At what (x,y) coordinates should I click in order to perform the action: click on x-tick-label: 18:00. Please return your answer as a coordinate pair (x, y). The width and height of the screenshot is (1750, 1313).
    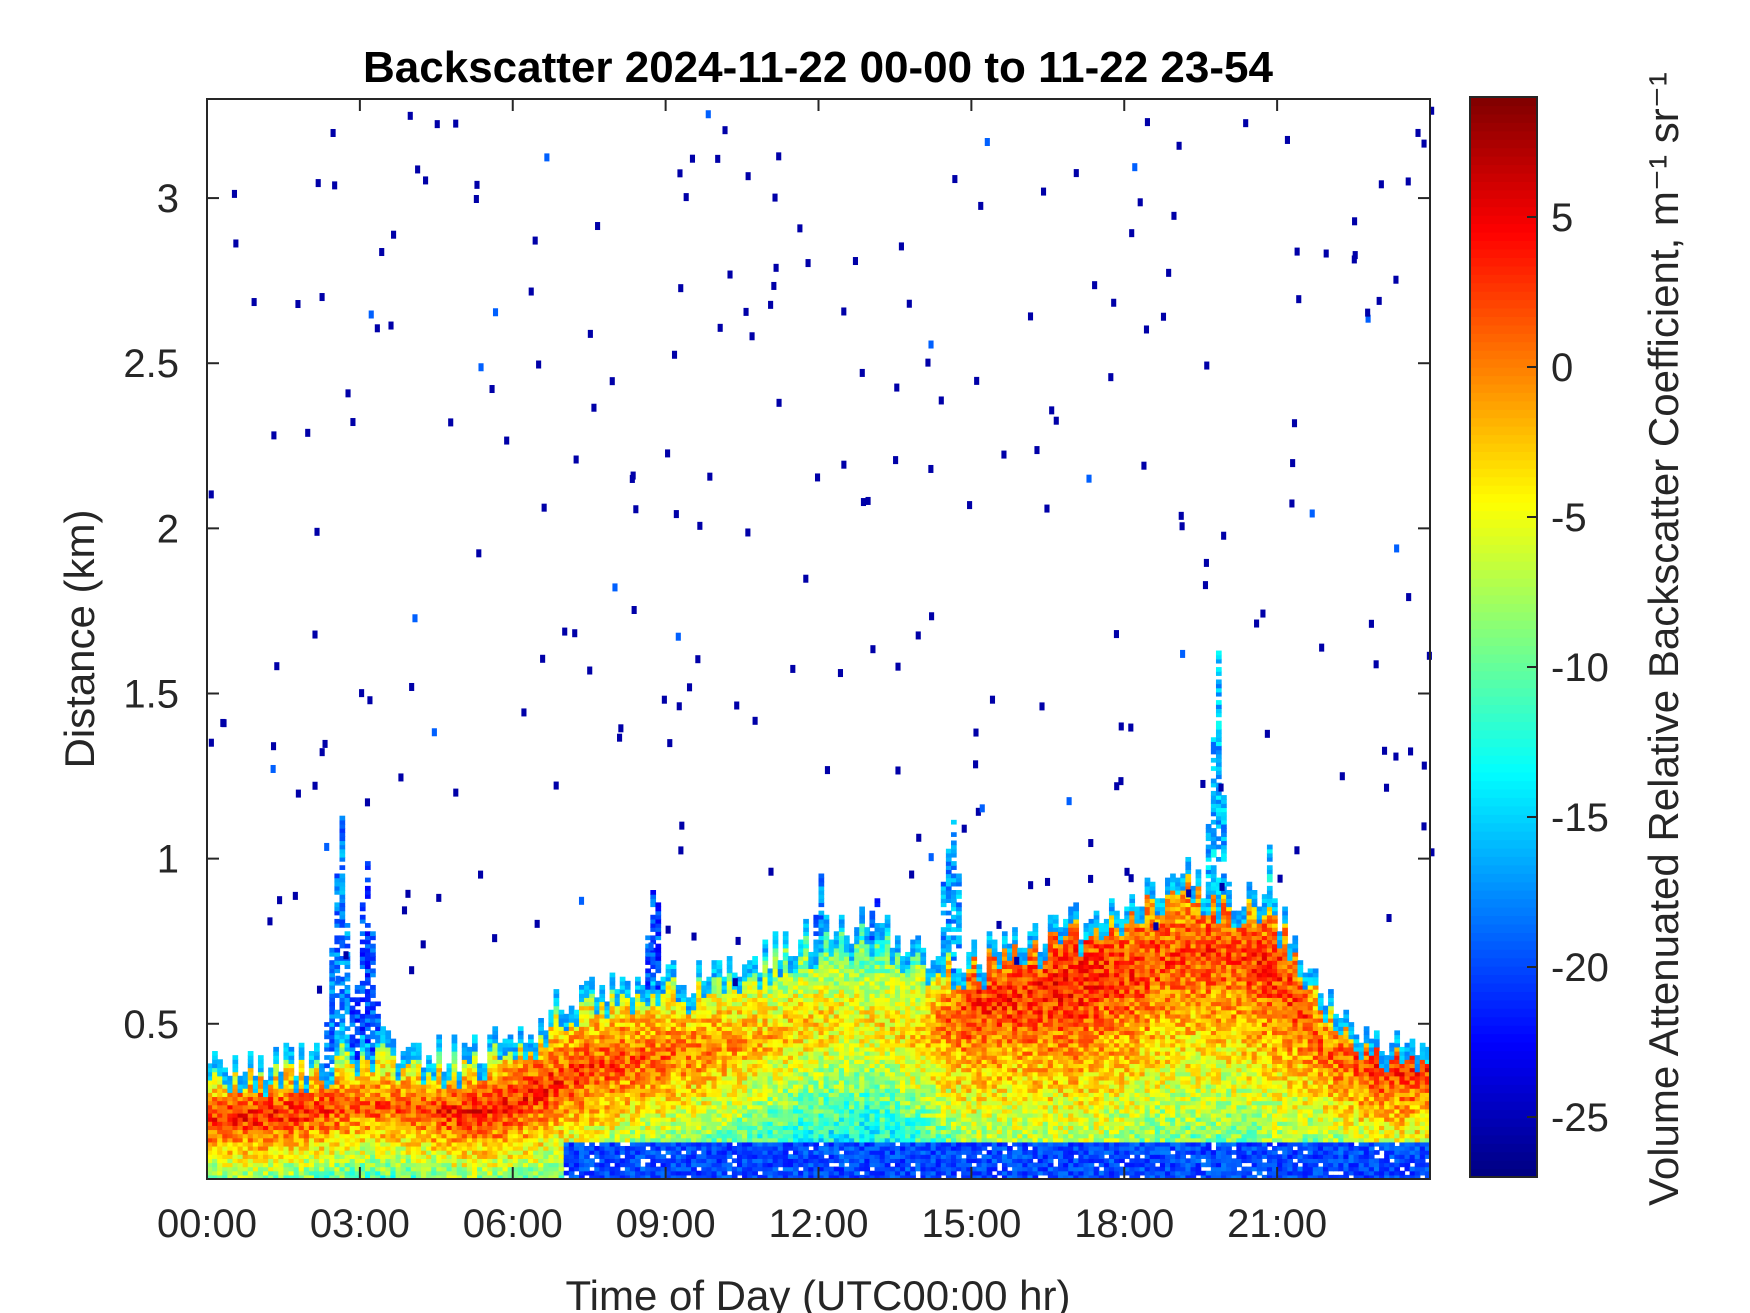
    Looking at the image, I should click on (1124, 1224).